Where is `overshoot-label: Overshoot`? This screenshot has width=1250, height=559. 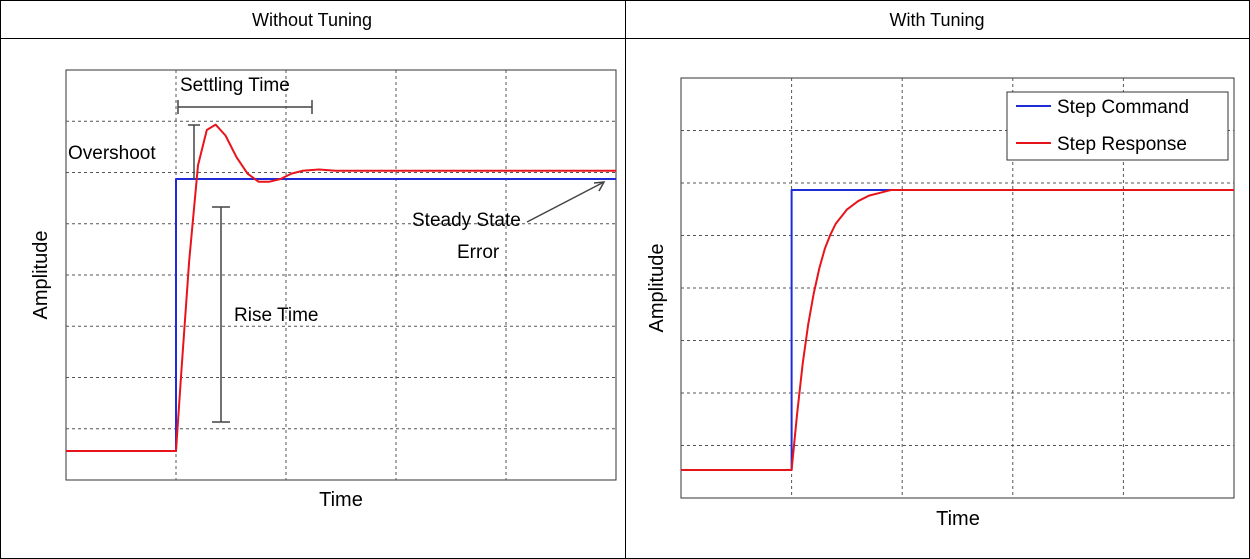 overshoot-label: Overshoot is located at coordinates (112, 153).